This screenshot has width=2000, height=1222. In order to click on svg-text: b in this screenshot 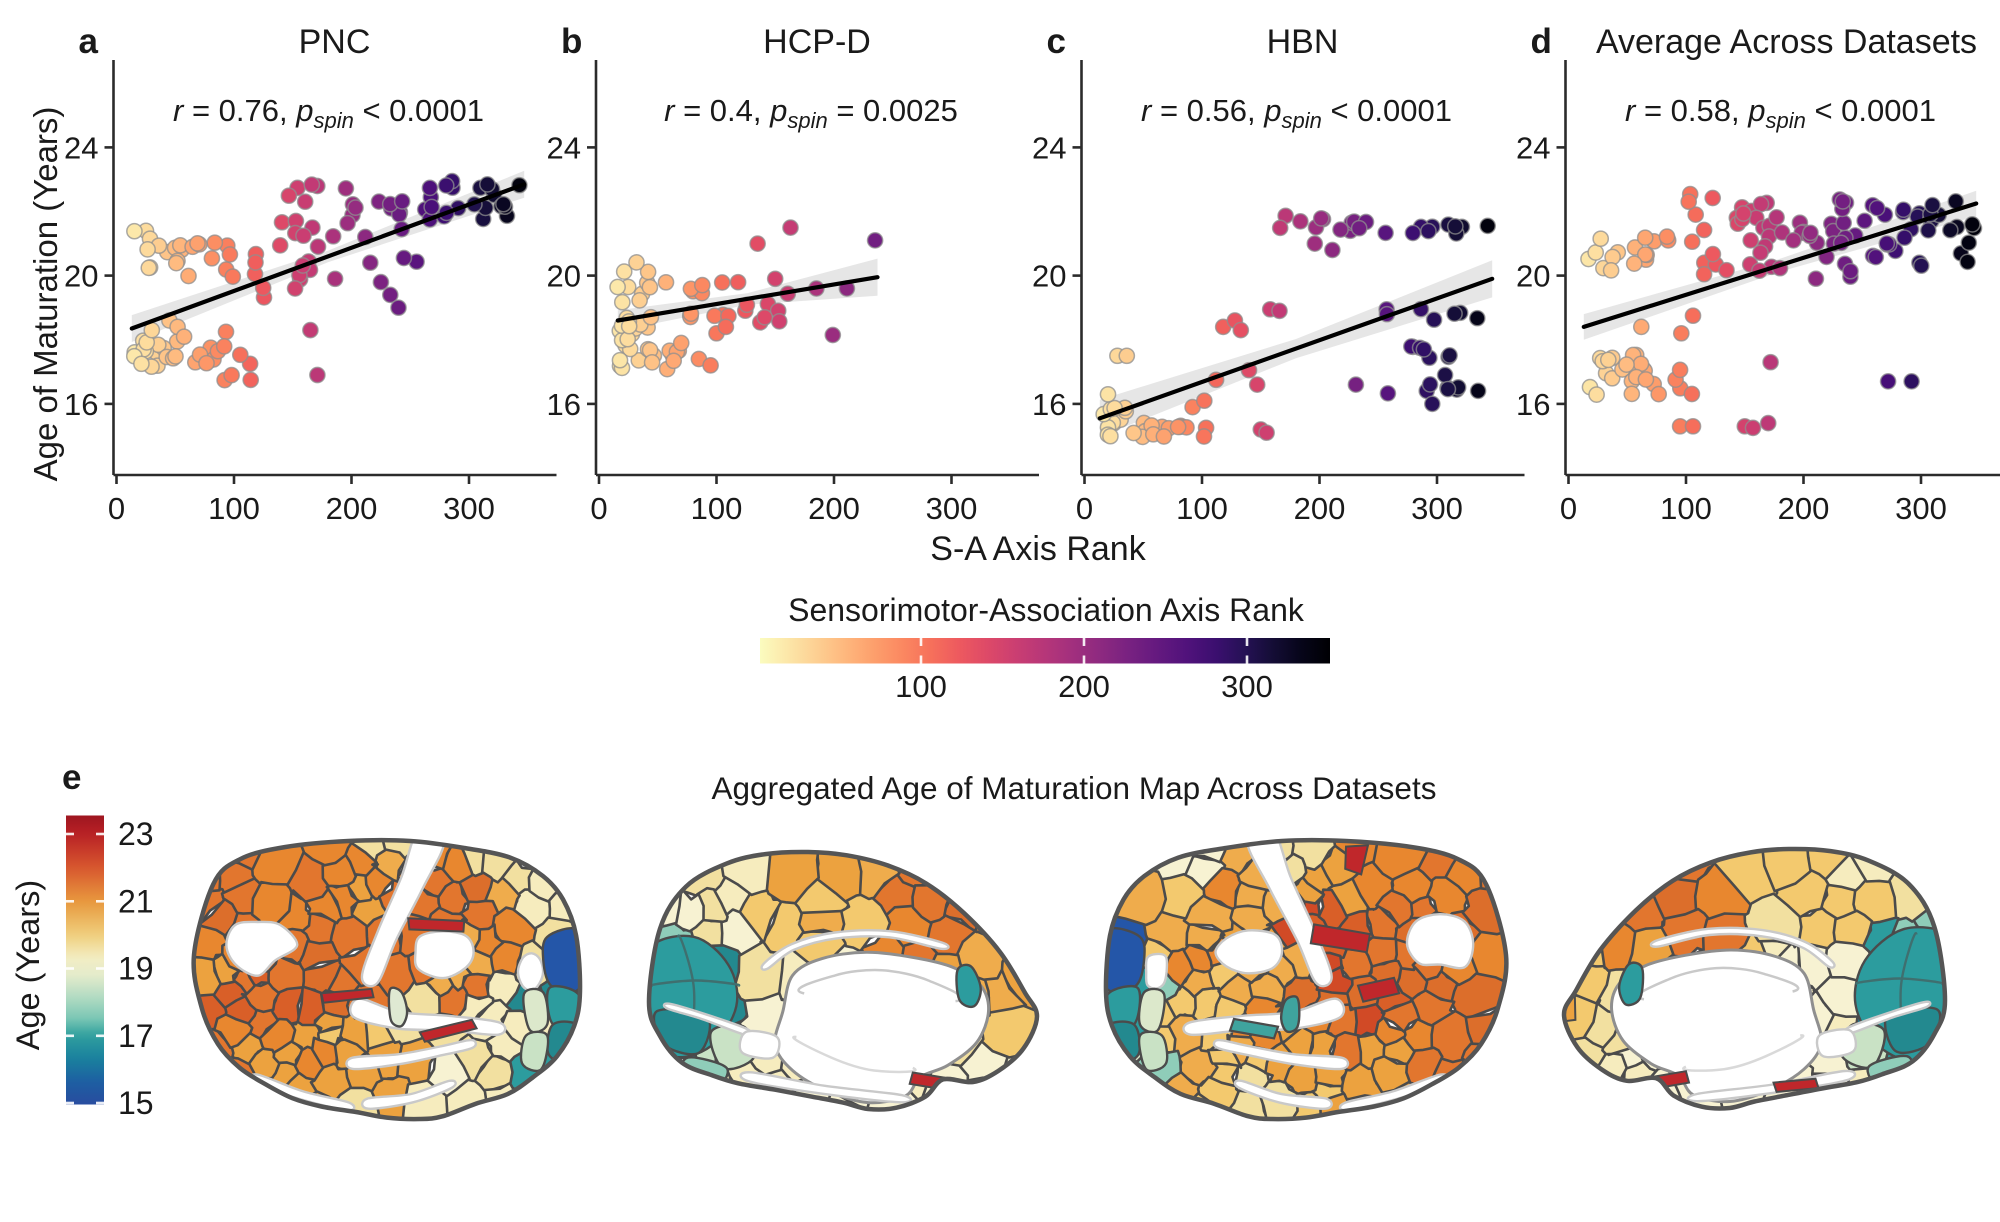, I will do `click(571, 41)`.